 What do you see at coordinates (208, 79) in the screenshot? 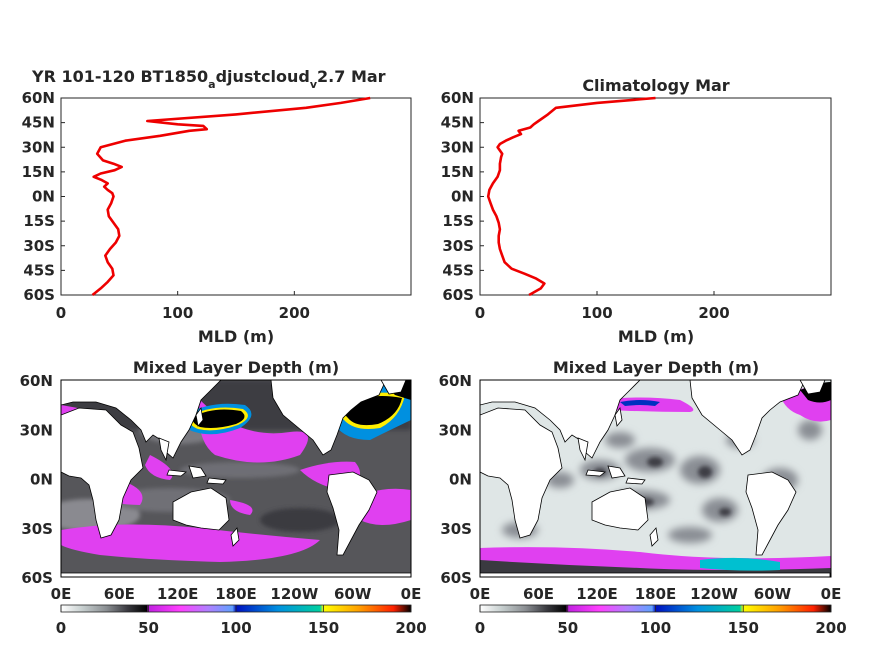
I see `panel-title-model: YR 101-120 BT1850adjustcloudv2.7 Mar` at bounding box center [208, 79].